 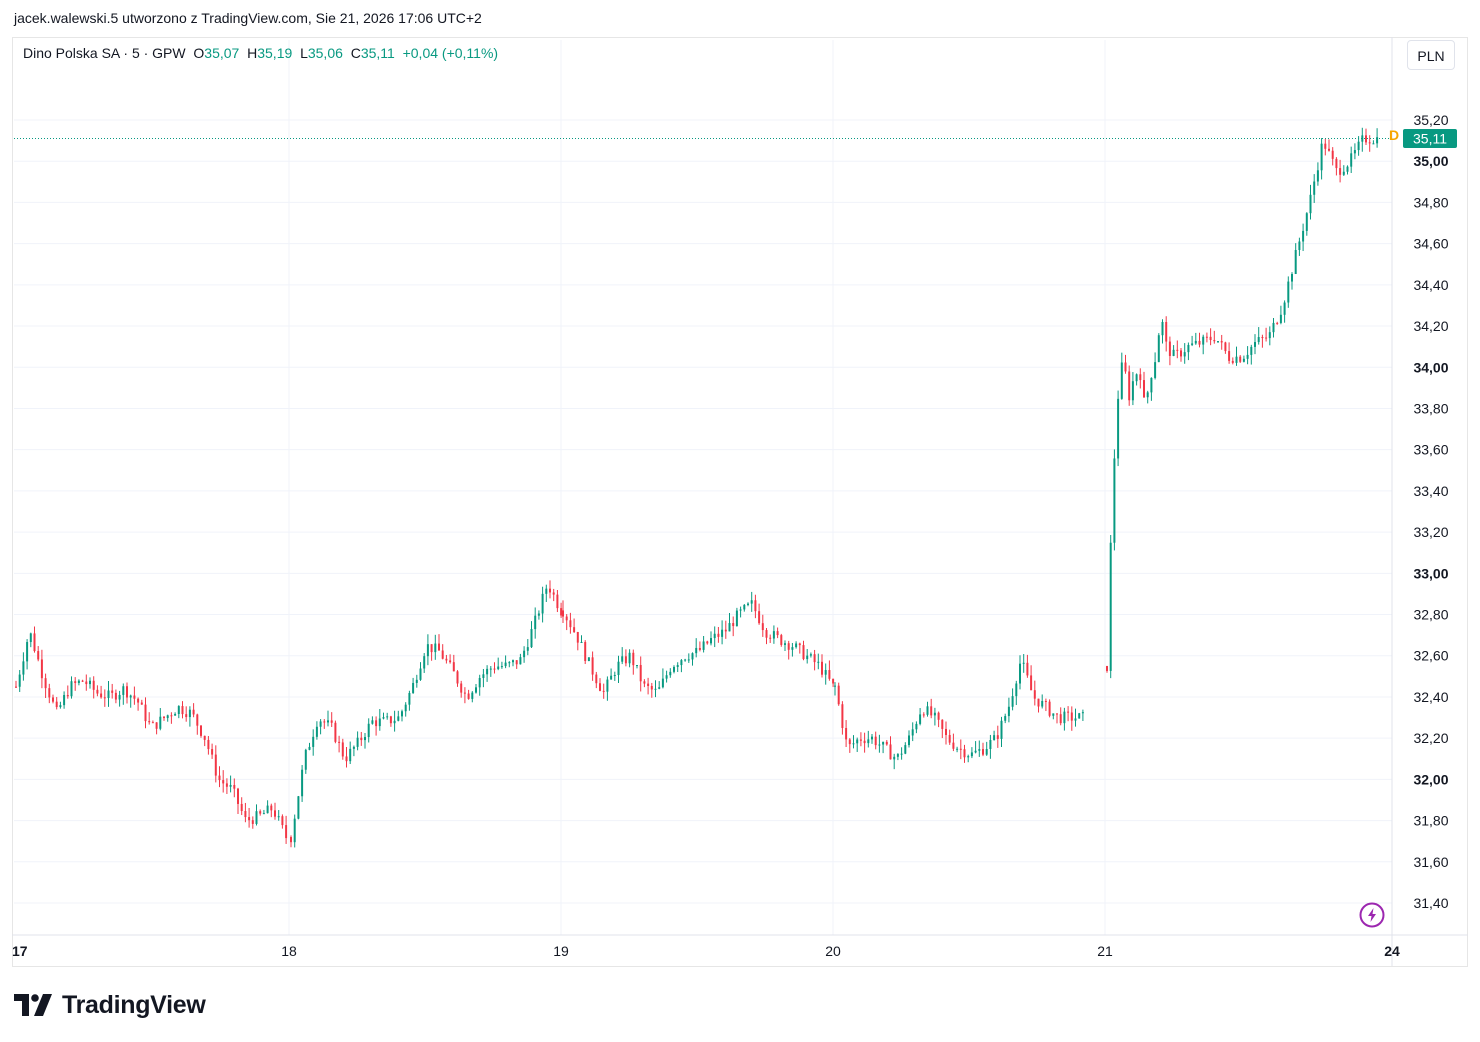 I want to click on tradingview-logo-icon, so click(x=33, y=1005).